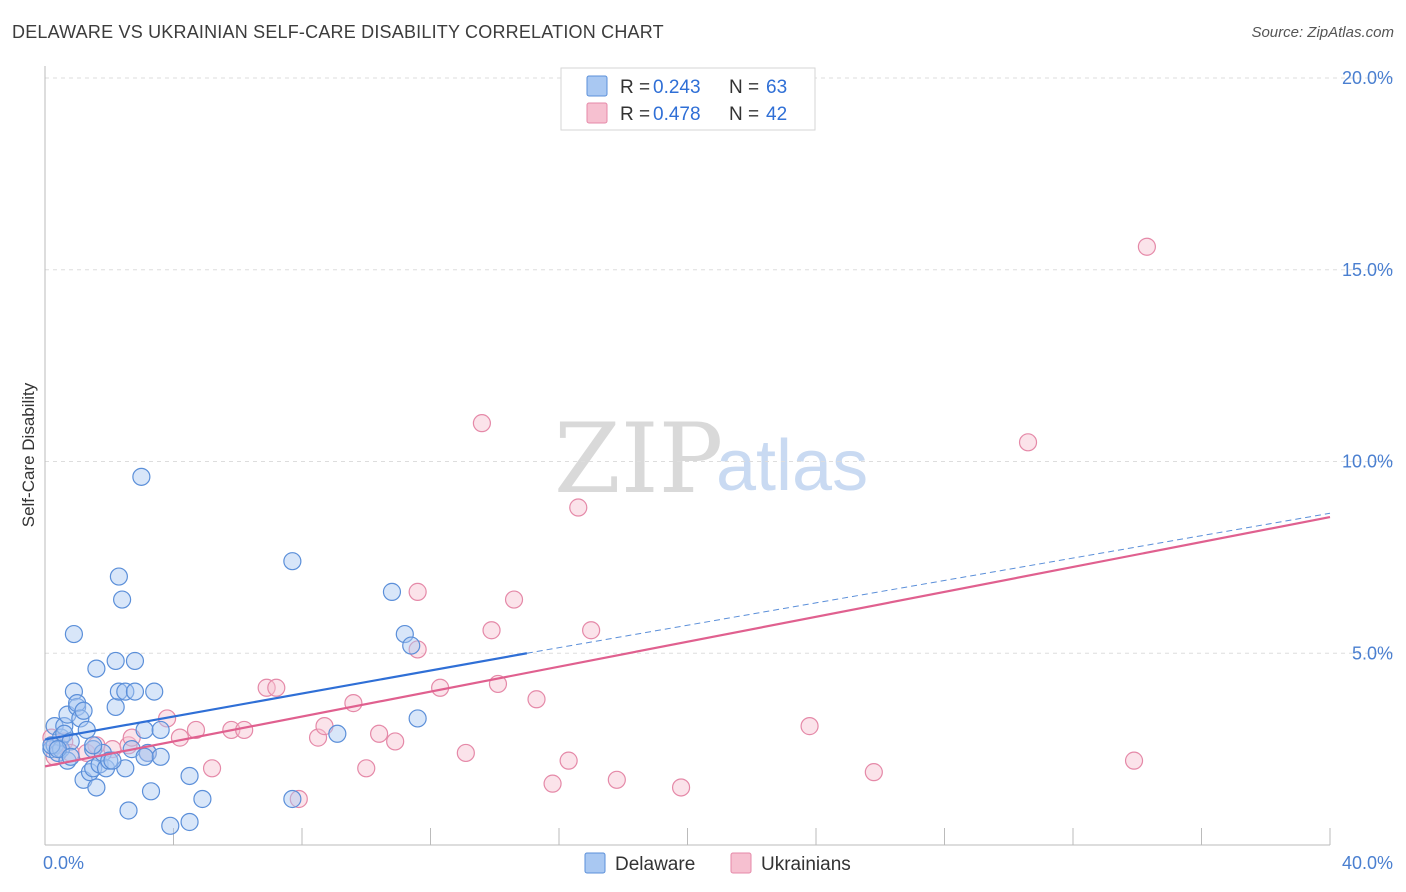  I want to click on legend-n-value-ukrainian: 42, so click(776, 114).